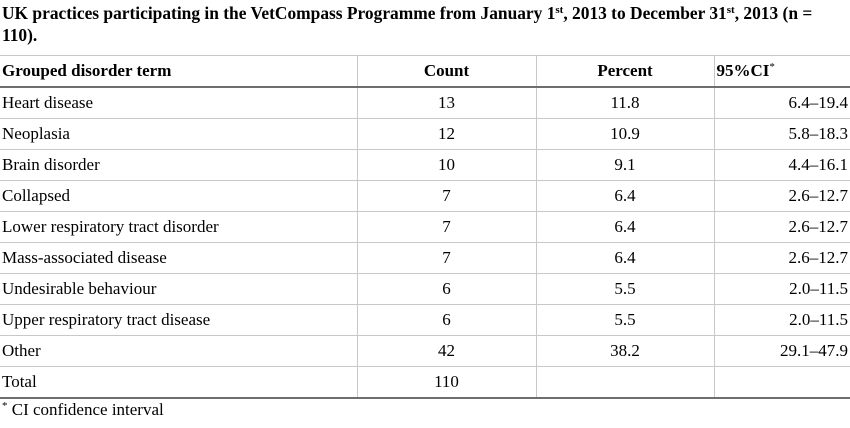 The height and width of the screenshot is (428, 850). What do you see at coordinates (178, 71) in the screenshot?
I see `header-grouped-disorder-term: Grouped disorder term` at bounding box center [178, 71].